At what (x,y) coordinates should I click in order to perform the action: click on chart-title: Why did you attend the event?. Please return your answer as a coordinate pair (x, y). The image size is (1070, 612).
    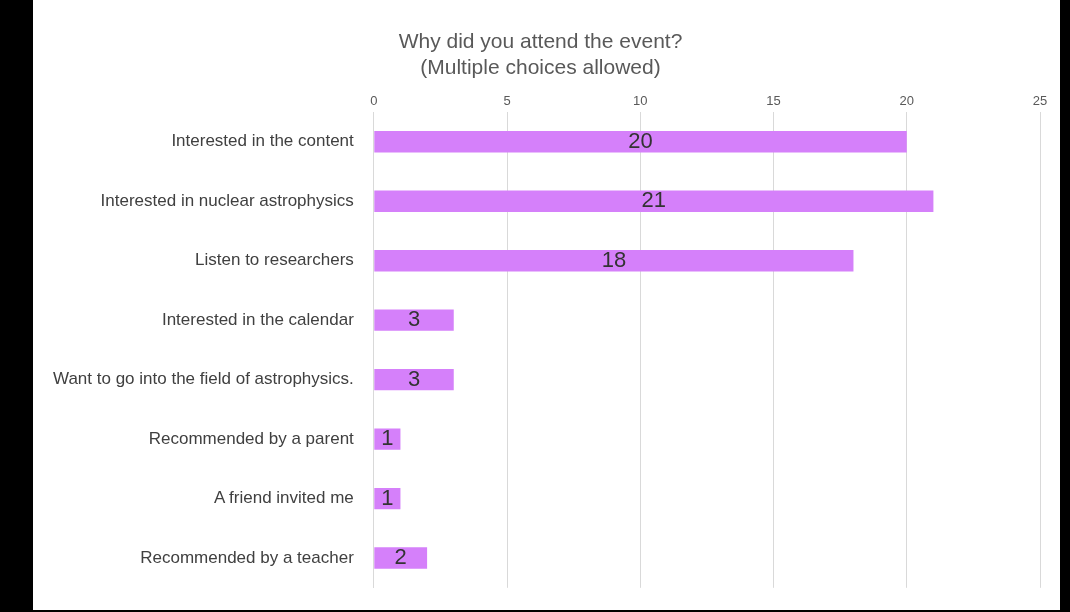
    Looking at the image, I should click on (540, 41).